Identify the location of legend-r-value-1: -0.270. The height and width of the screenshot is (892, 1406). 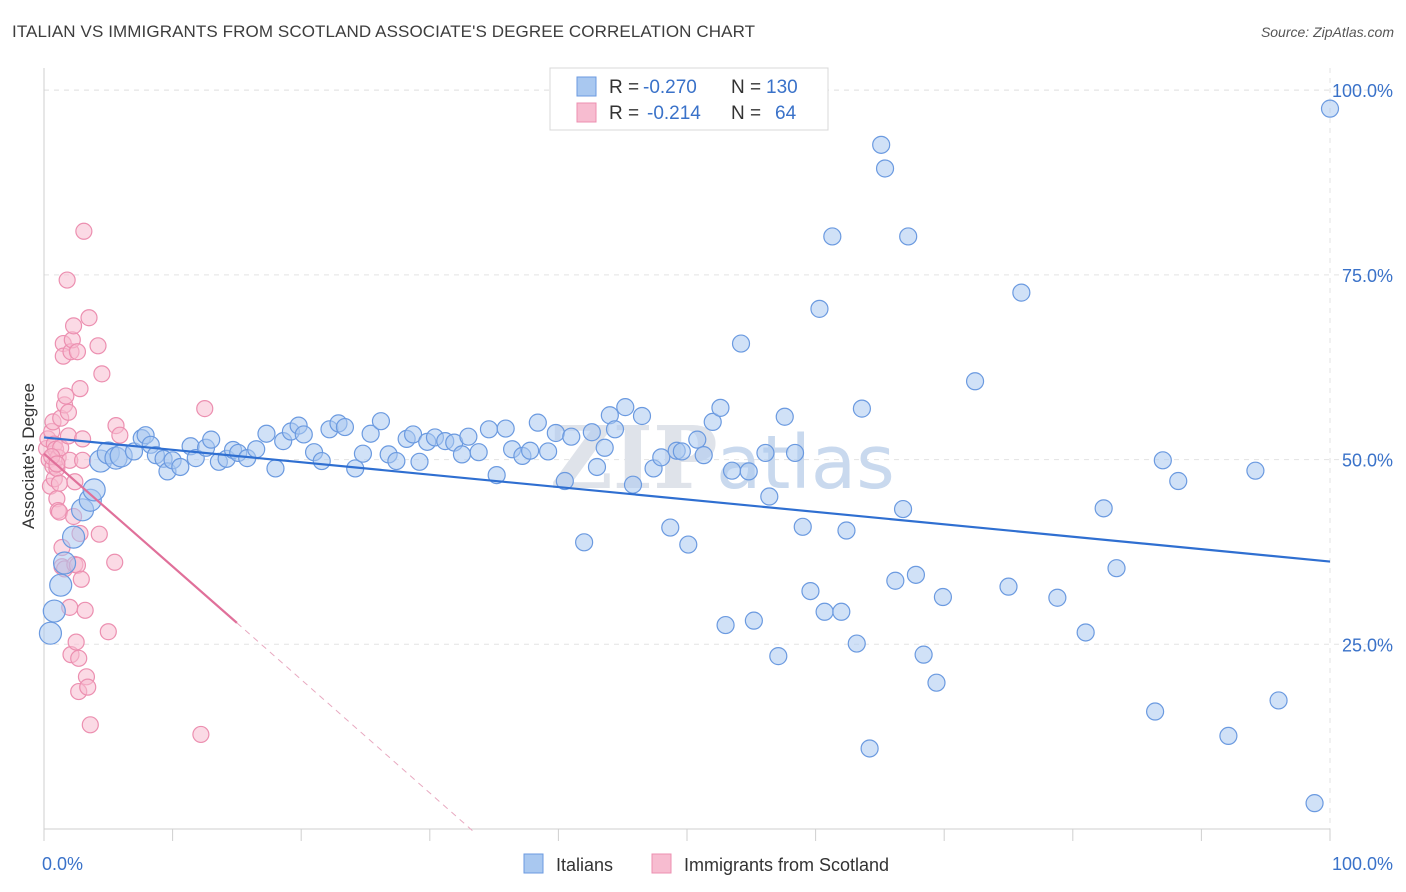
(670, 87).